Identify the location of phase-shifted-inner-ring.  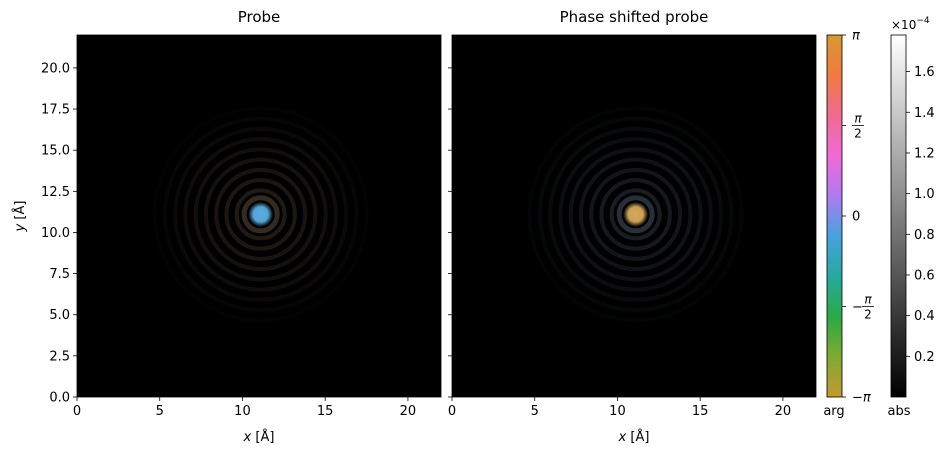
(635, 214).